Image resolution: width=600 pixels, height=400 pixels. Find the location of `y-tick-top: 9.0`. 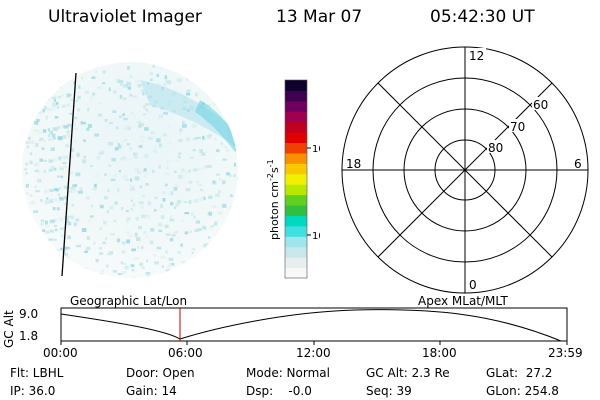

y-tick-top: 9.0 is located at coordinates (29, 314).